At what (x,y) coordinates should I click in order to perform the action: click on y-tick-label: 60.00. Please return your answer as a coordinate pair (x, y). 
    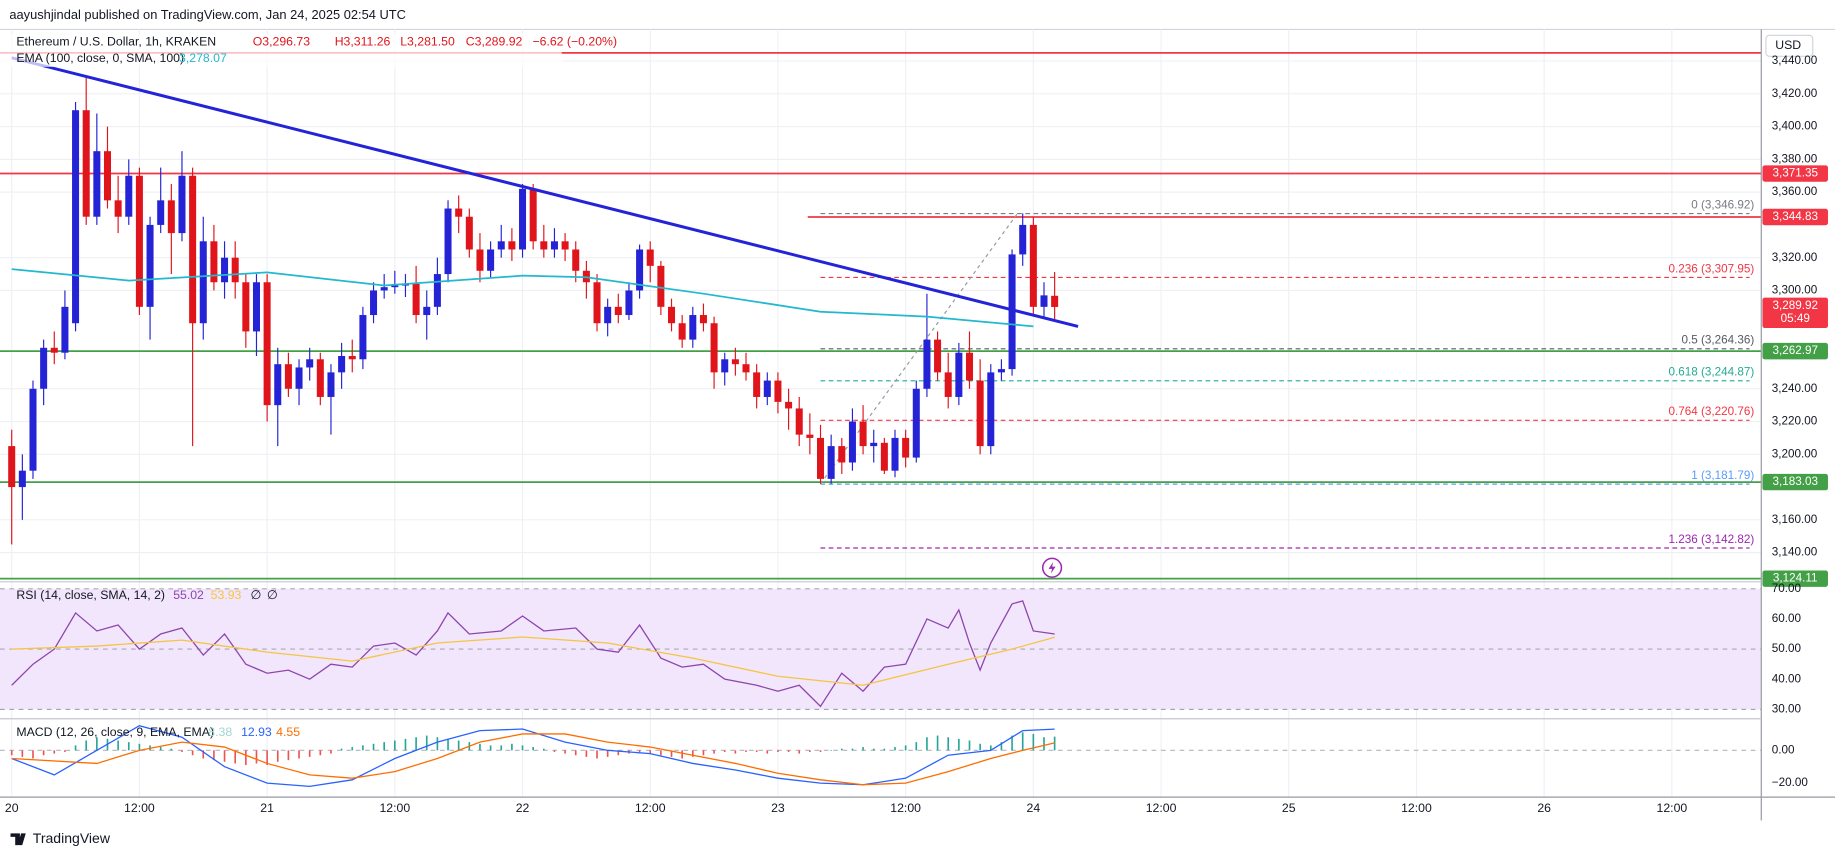
    Looking at the image, I should click on (1787, 618).